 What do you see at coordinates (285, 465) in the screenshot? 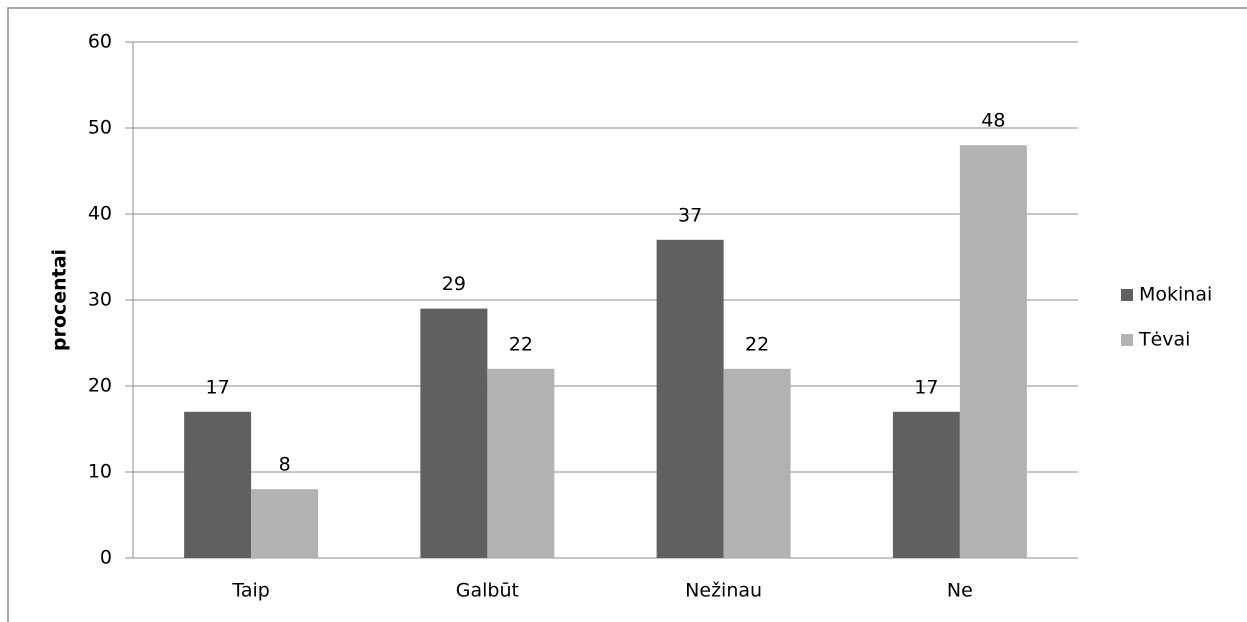
I see `data-label: 8` at bounding box center [285, 465].